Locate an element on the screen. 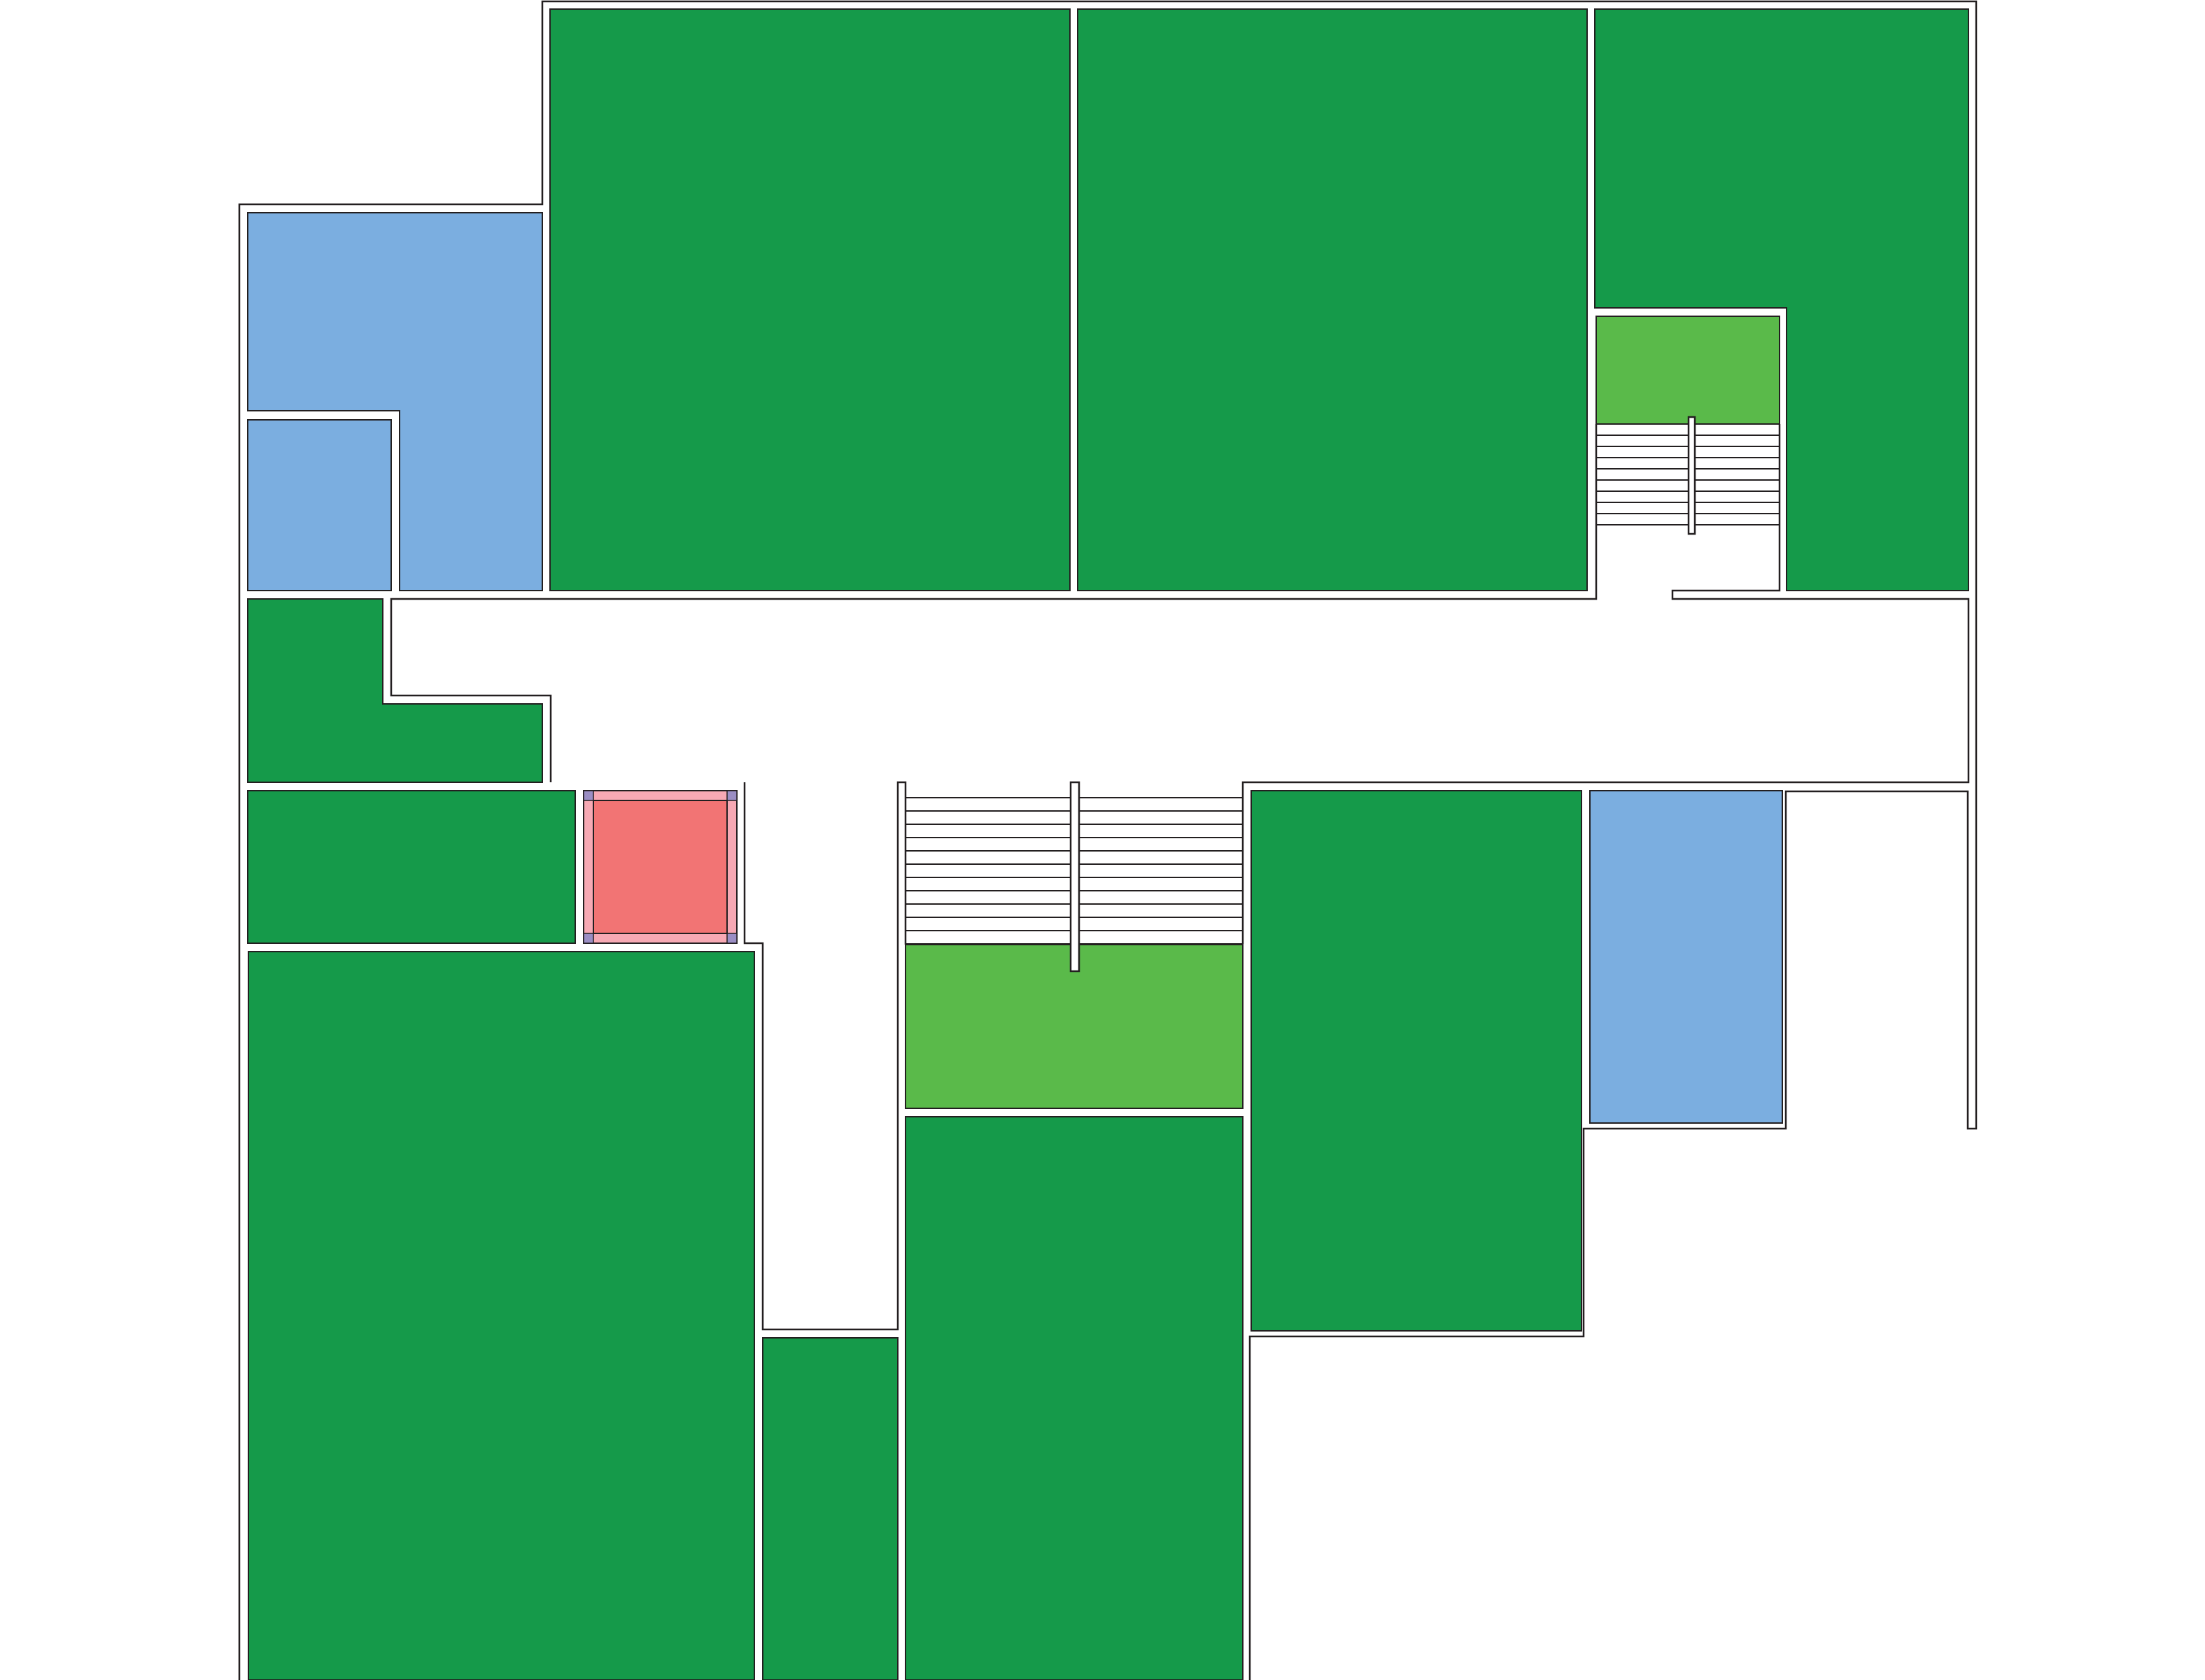  room-upper-left-blue is located at coordinates (395, 401).